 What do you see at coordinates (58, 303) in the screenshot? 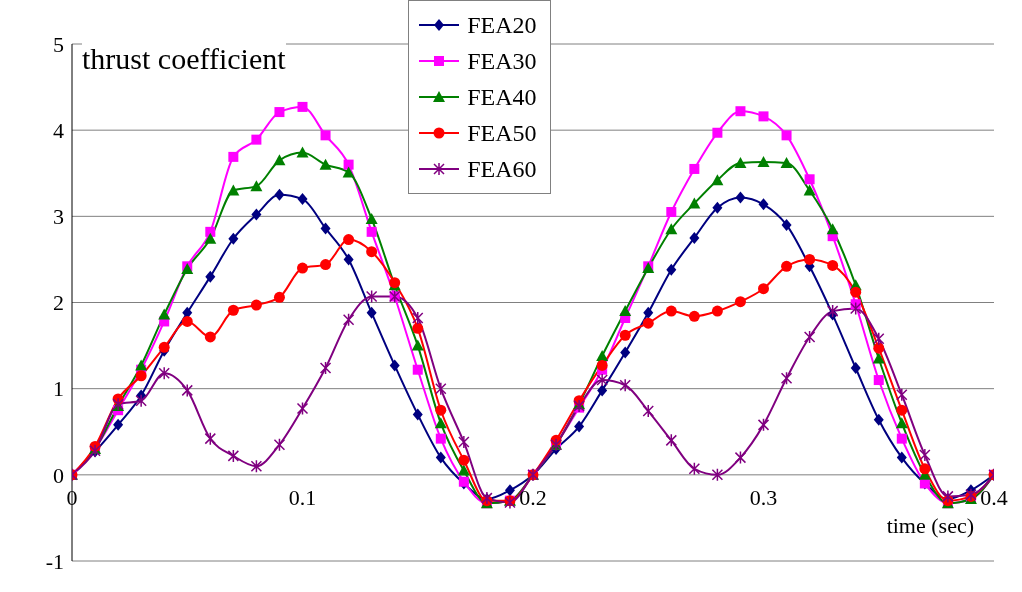
I see `y-tick-label: 2` at bounding box center [58, 303].